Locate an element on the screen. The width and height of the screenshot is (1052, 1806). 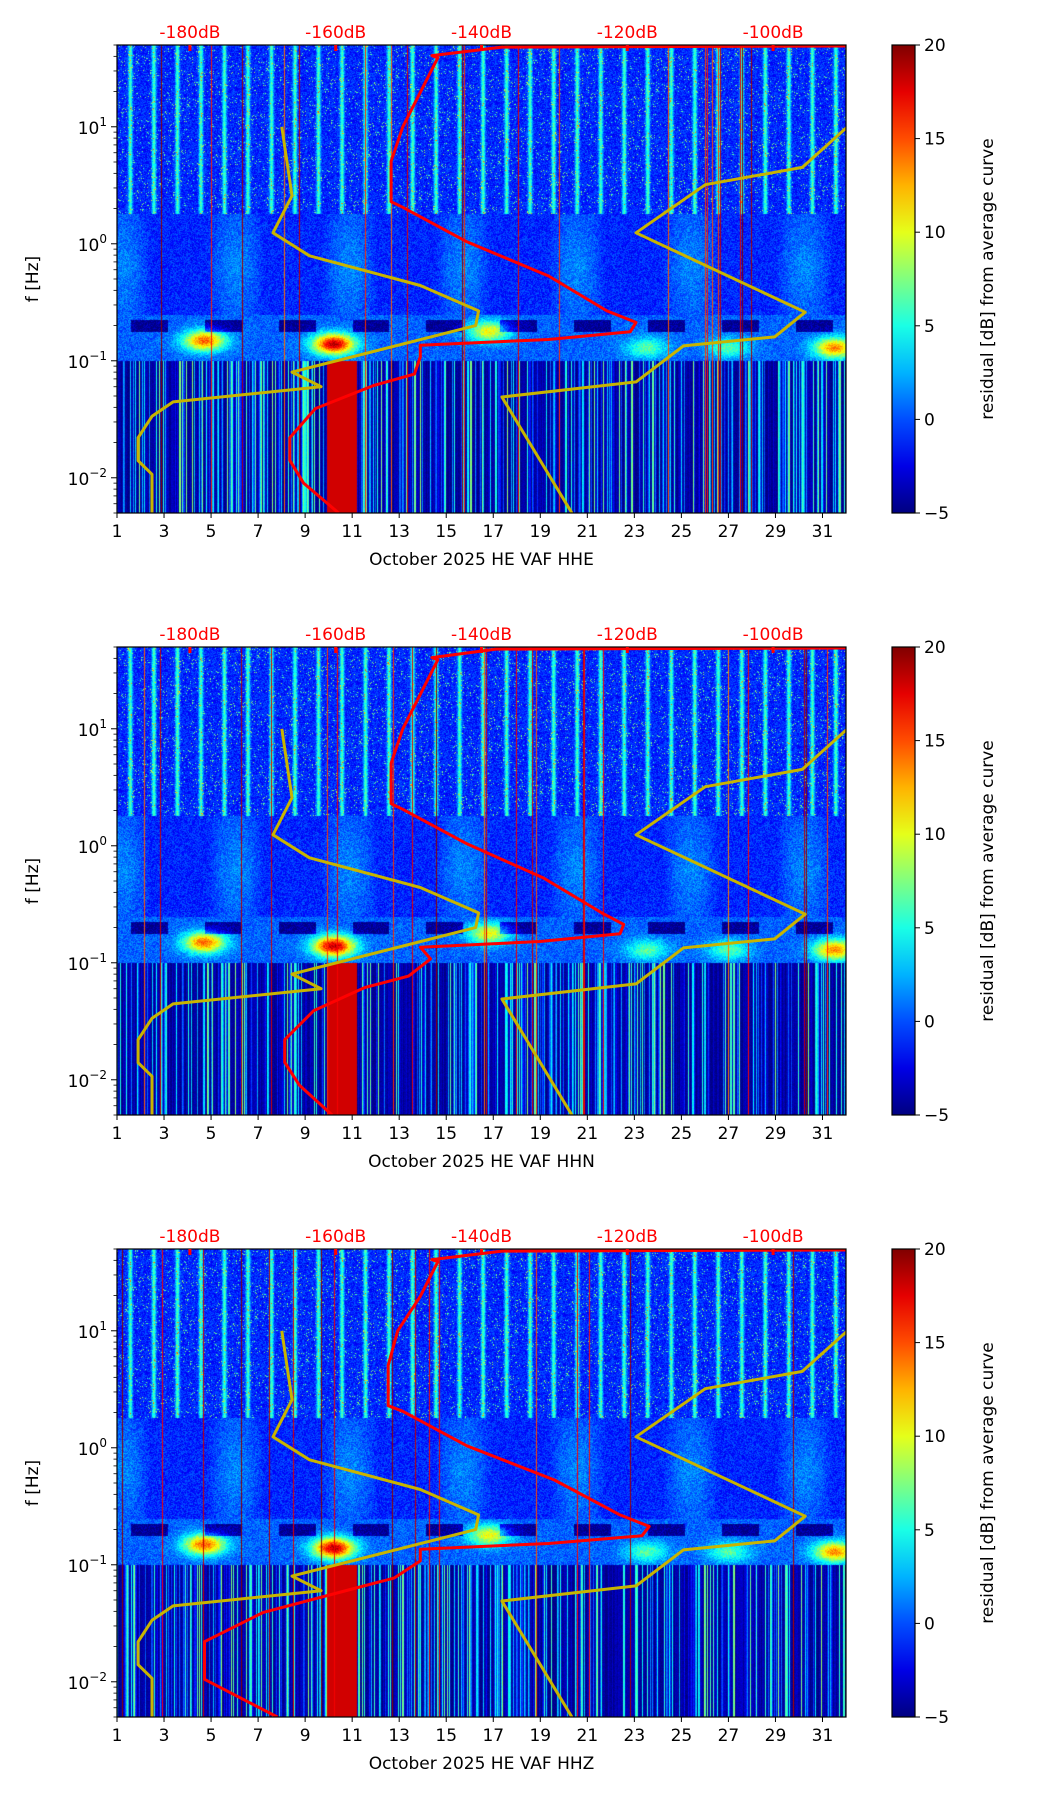
x-tick-label: 13 is located at coordinates (399, 532).